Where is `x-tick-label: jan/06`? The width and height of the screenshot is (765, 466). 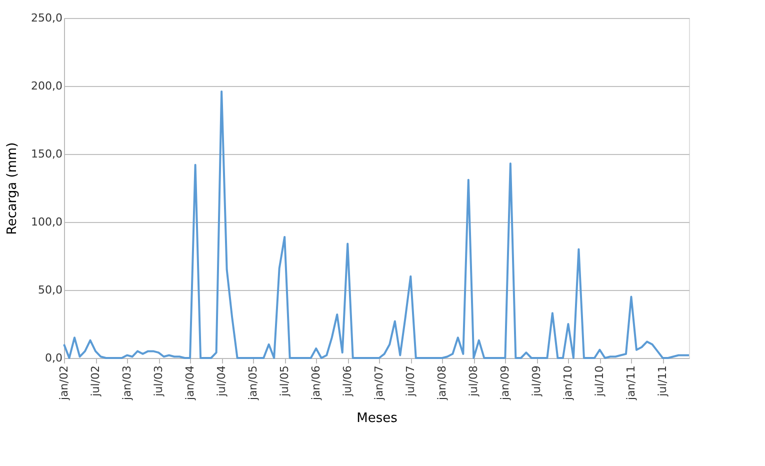 x-tick-label: jan/06 is located at coordinates (316, 383).